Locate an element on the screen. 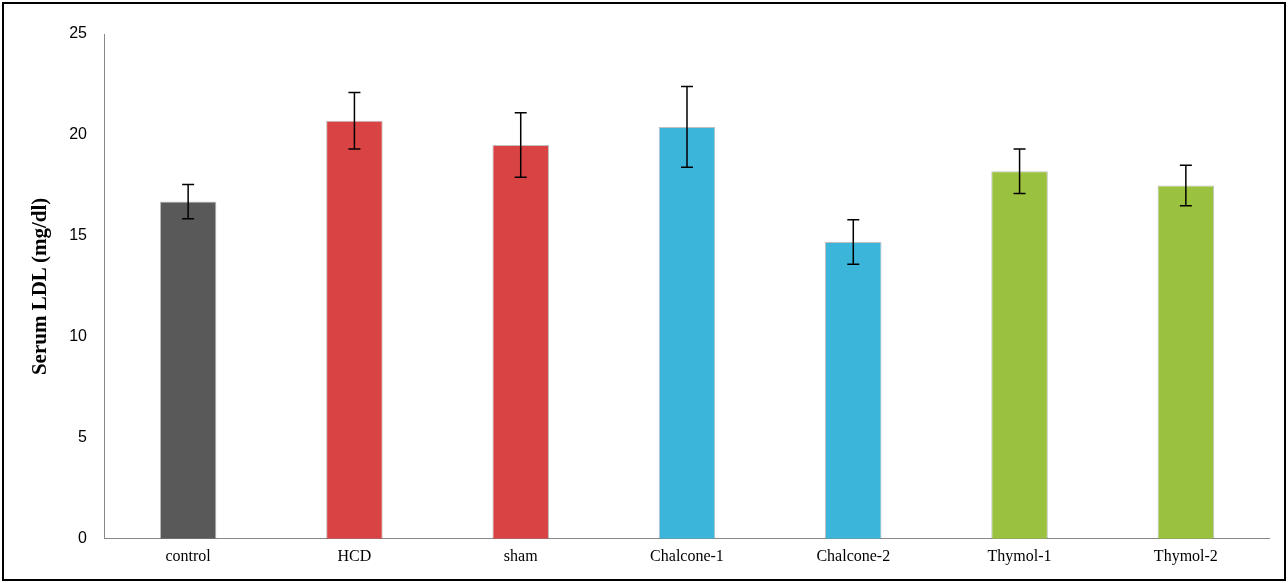 This screenshot has height=583, width=1288. x-tick-label: Chalcone-2 is located at coordinates (853, 555).